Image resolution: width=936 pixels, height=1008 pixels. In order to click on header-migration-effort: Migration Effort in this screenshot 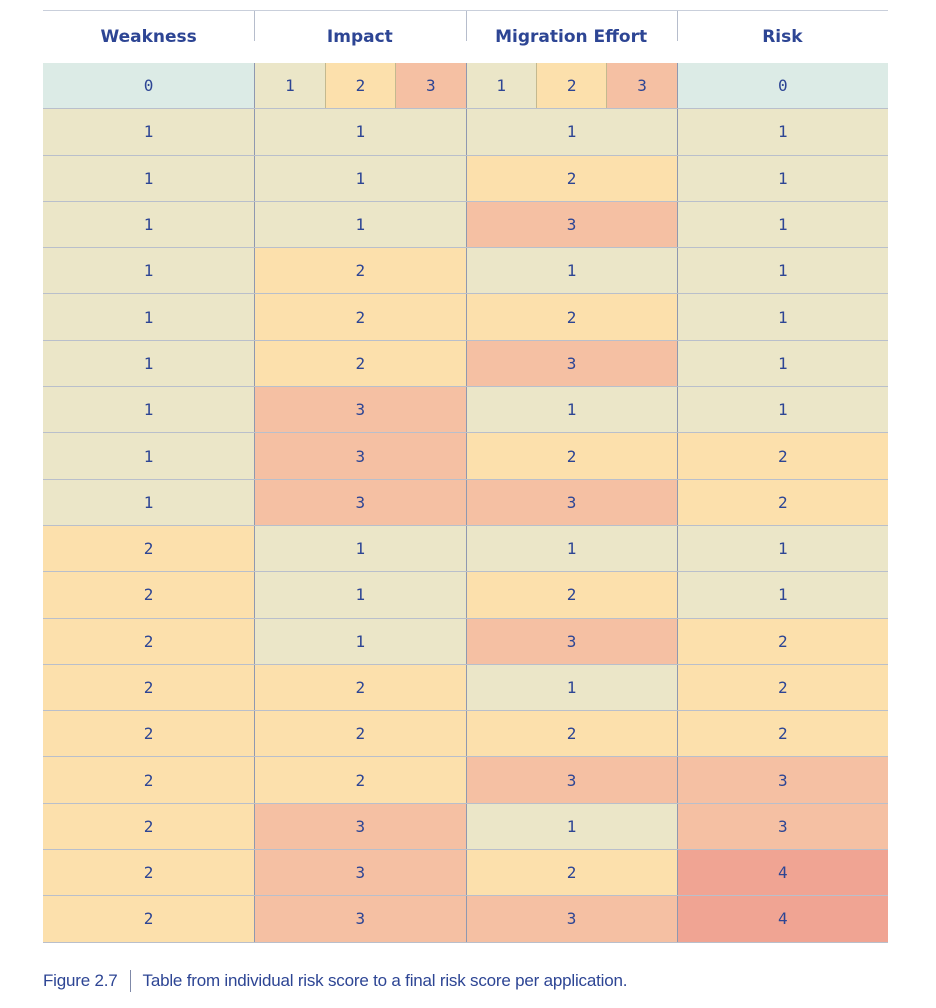, I will do `click(571, 37)`.